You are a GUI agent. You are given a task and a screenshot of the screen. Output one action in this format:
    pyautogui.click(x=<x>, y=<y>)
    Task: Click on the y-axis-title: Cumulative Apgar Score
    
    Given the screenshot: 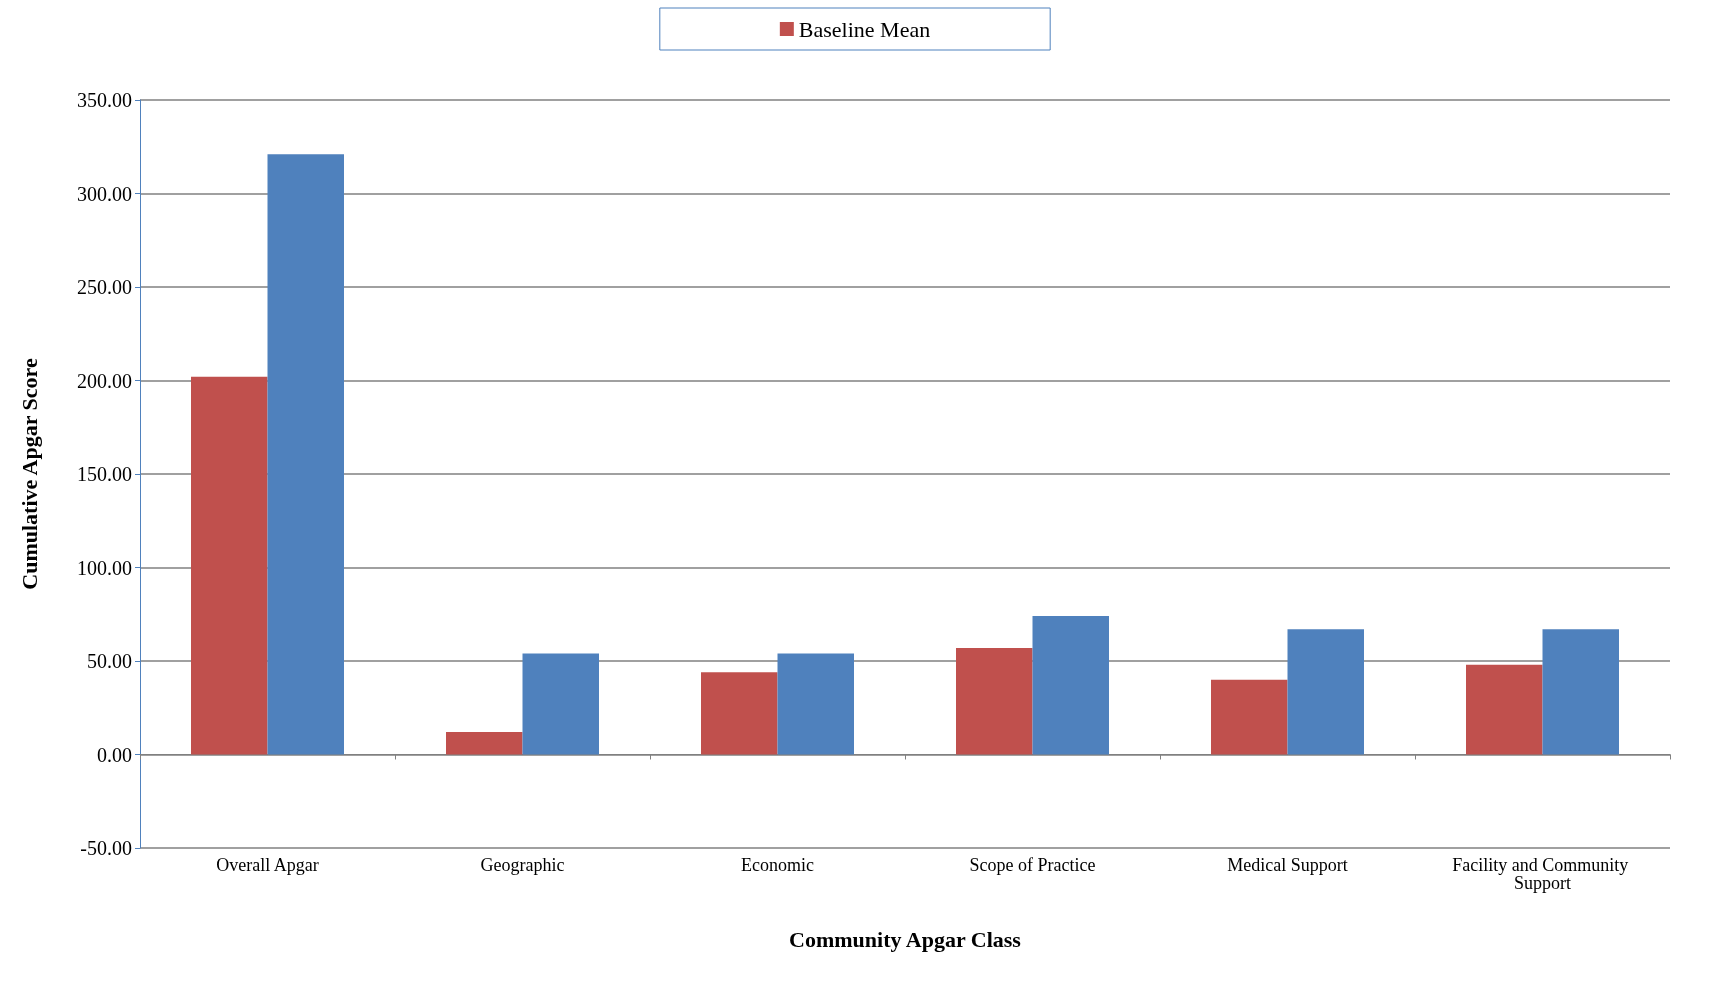 What is the action you would take?
    pyautogui.click(x=29, y=474)
    